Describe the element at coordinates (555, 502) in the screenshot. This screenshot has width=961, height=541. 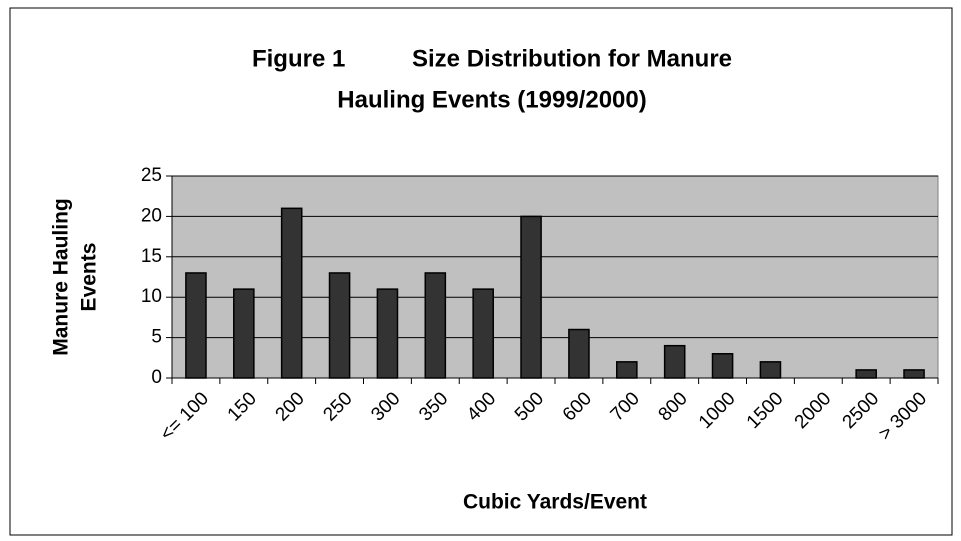
I see `x-axis-label: Cubic Yards/Event` at that location.